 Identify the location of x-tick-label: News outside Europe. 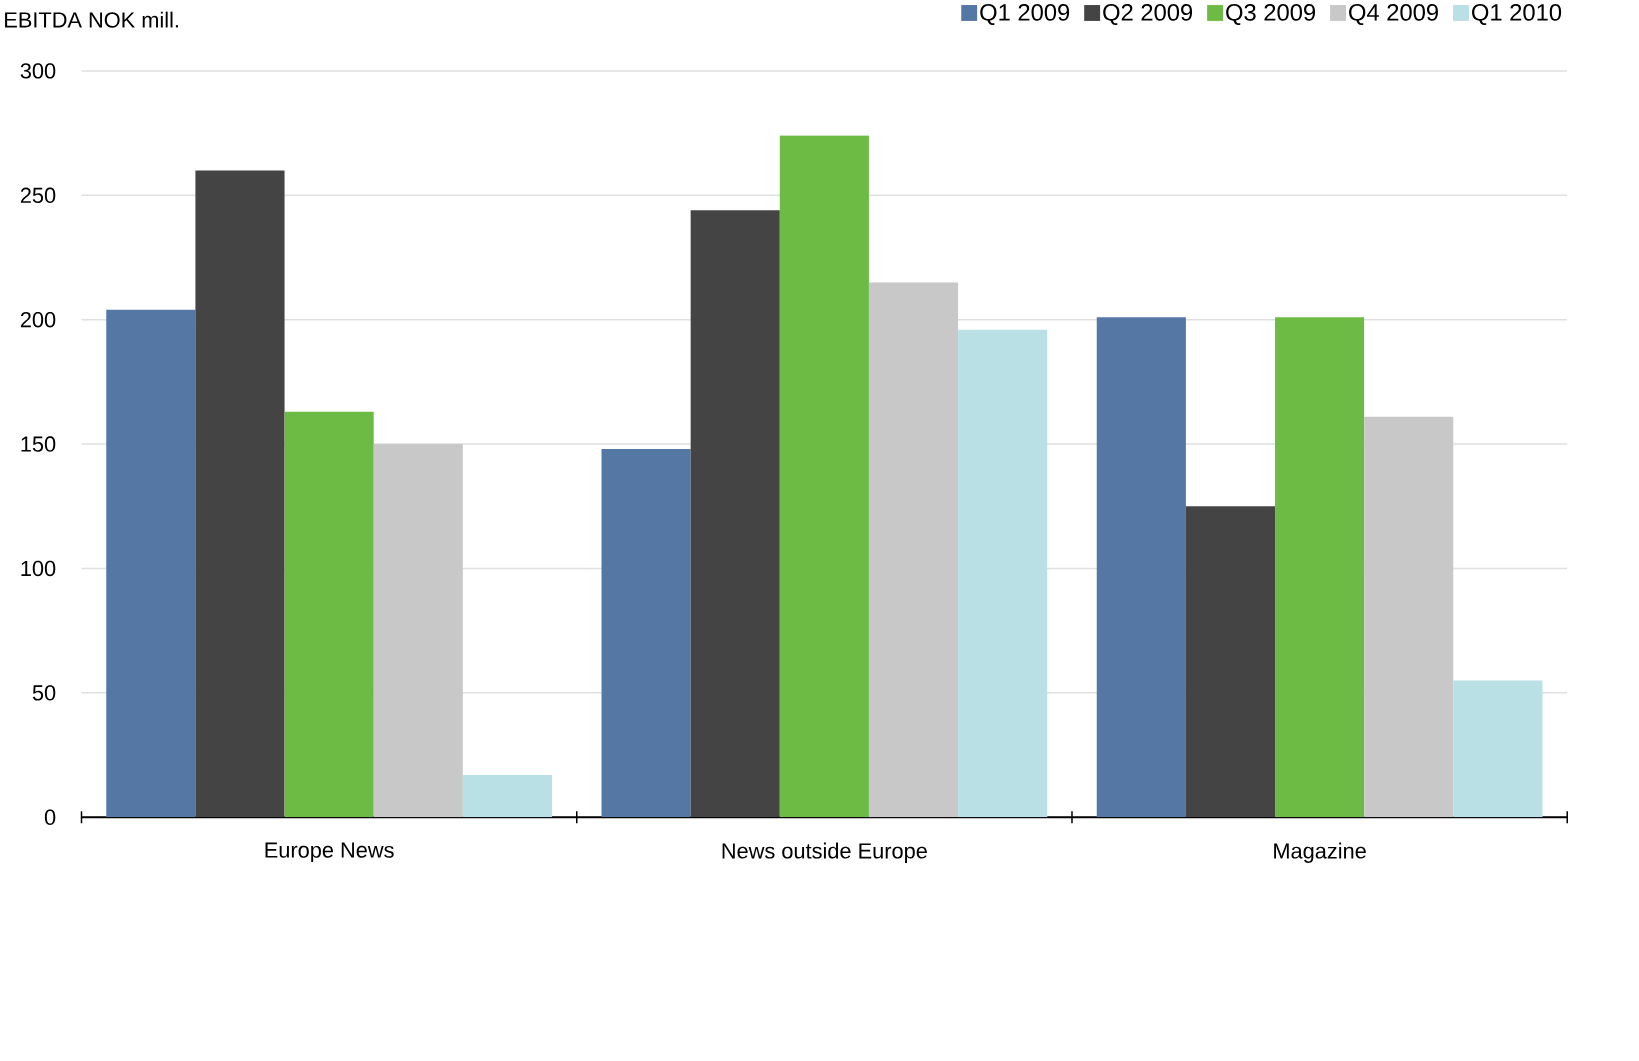
(824, 852).